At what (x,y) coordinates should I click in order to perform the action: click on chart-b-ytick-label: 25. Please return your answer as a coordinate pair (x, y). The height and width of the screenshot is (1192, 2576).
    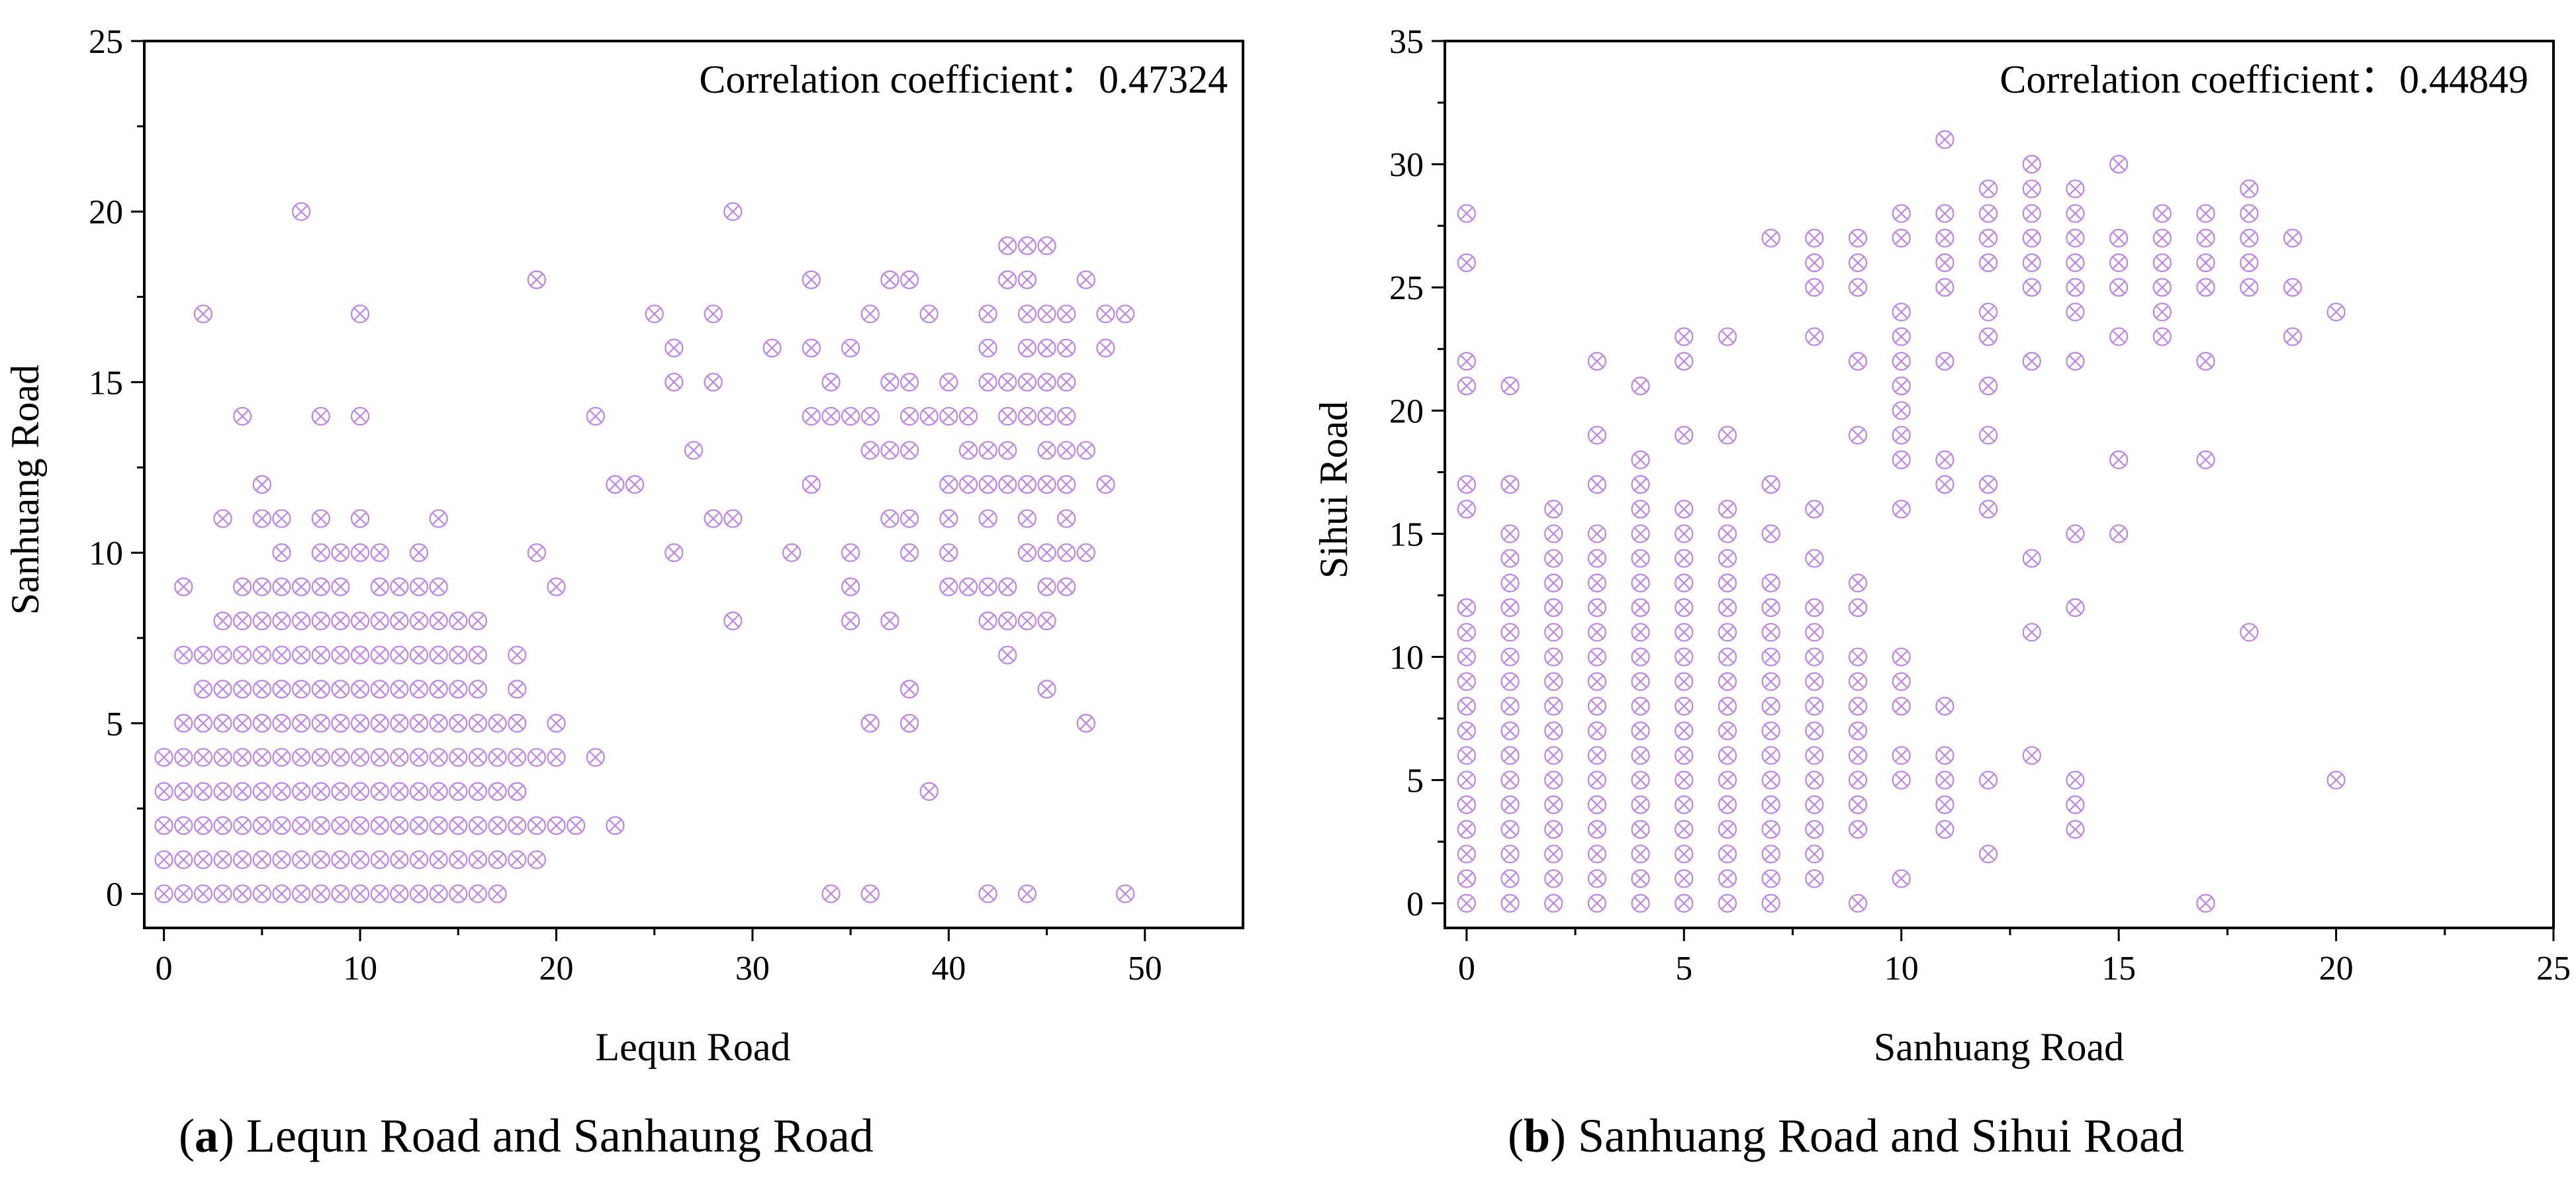
    Looking at the image, I should click on (1406, 288).